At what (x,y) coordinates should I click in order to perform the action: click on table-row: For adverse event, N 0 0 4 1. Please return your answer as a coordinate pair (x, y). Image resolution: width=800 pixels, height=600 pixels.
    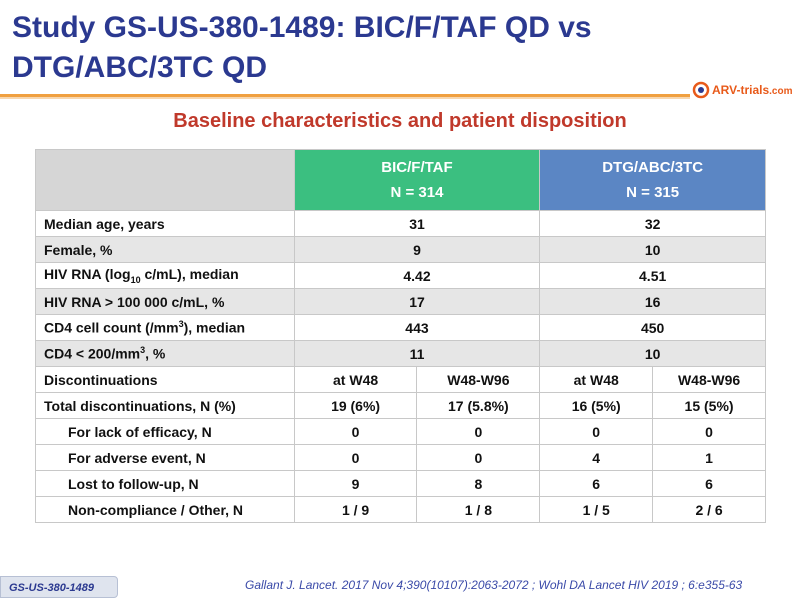
    Looking at the image, I should click on (400, 457).